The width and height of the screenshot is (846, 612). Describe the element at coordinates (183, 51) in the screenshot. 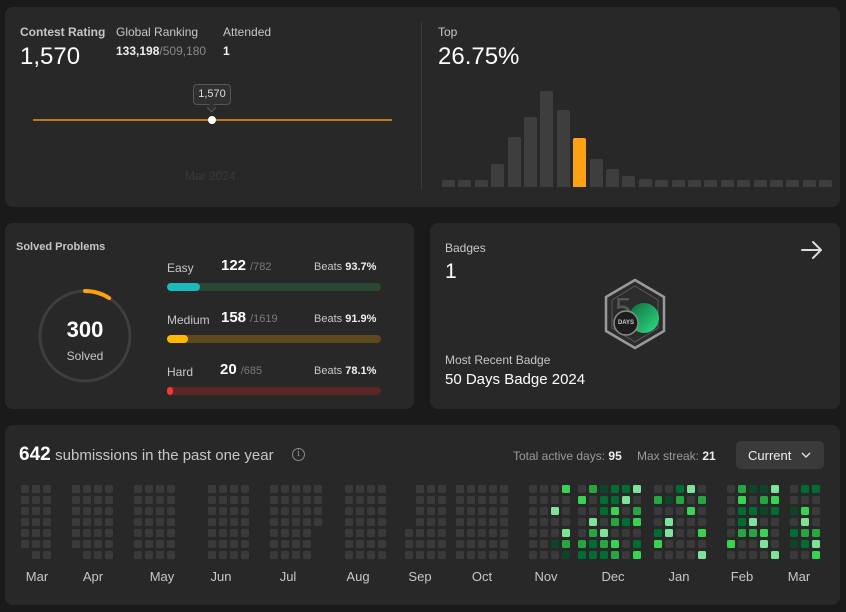

I see `ranking-total: /509,180` at that location.